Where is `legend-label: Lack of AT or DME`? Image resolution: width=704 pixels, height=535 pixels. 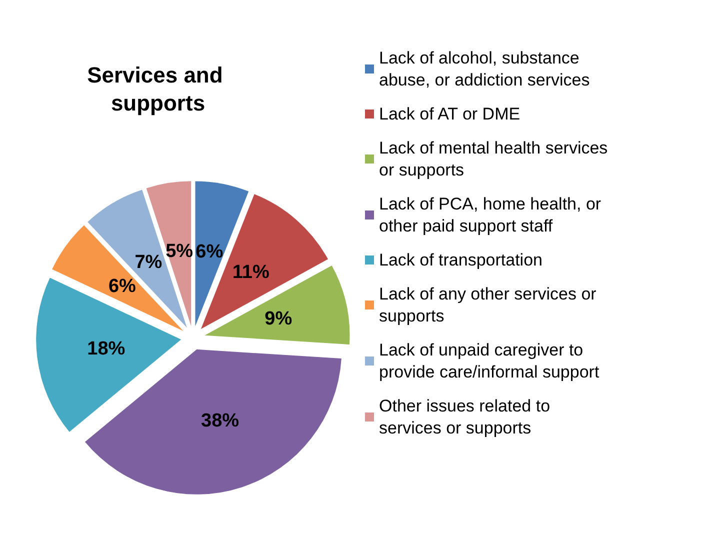 legend-label: Lack of AT or DME is located at coordinates (449, 114).